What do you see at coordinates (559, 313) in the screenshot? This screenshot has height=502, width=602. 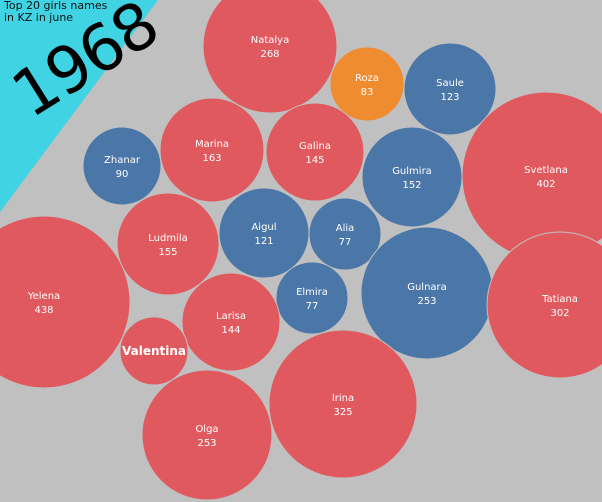 I see `bubble-value-tatiana: 302` at bounding box center [559, 313].